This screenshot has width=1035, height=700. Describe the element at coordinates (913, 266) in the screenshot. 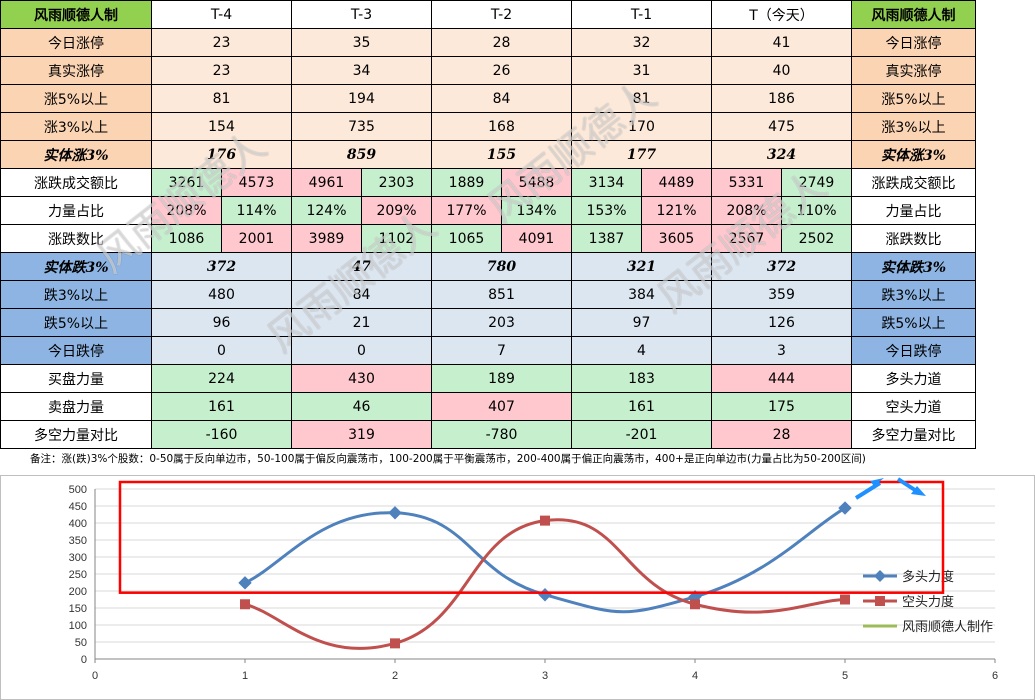

I see `row-label-right: 实体跌3%` at that location.